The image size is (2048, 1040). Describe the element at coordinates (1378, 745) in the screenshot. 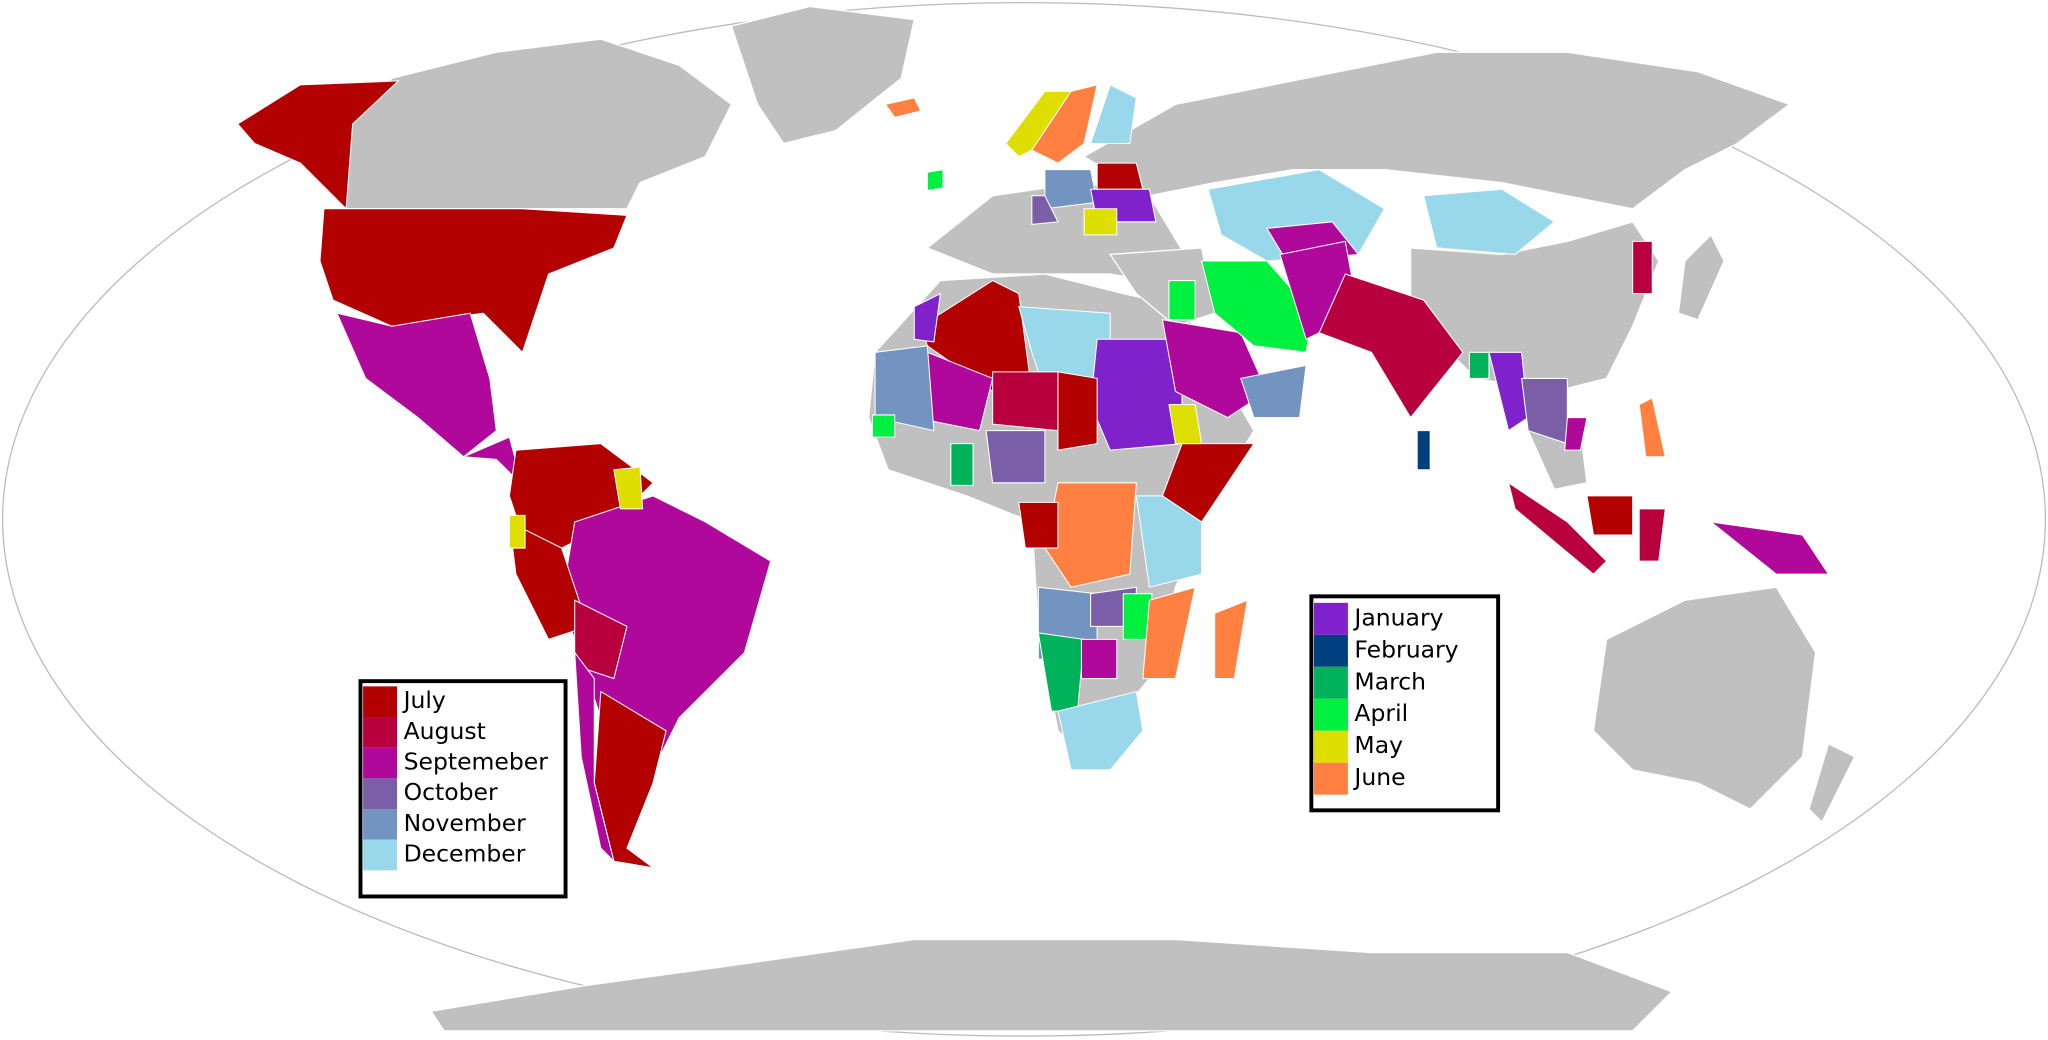

I see `legend-label: May` at that location.